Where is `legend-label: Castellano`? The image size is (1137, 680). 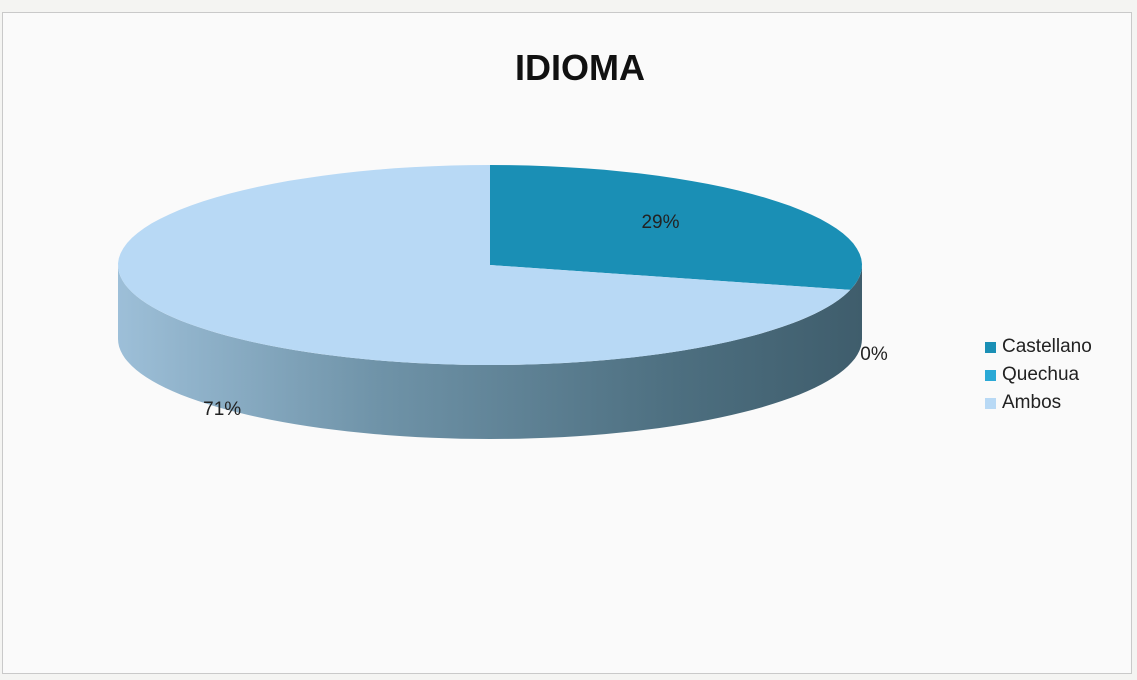 legend-label: Castellano is located at coordinates (1047, 346).